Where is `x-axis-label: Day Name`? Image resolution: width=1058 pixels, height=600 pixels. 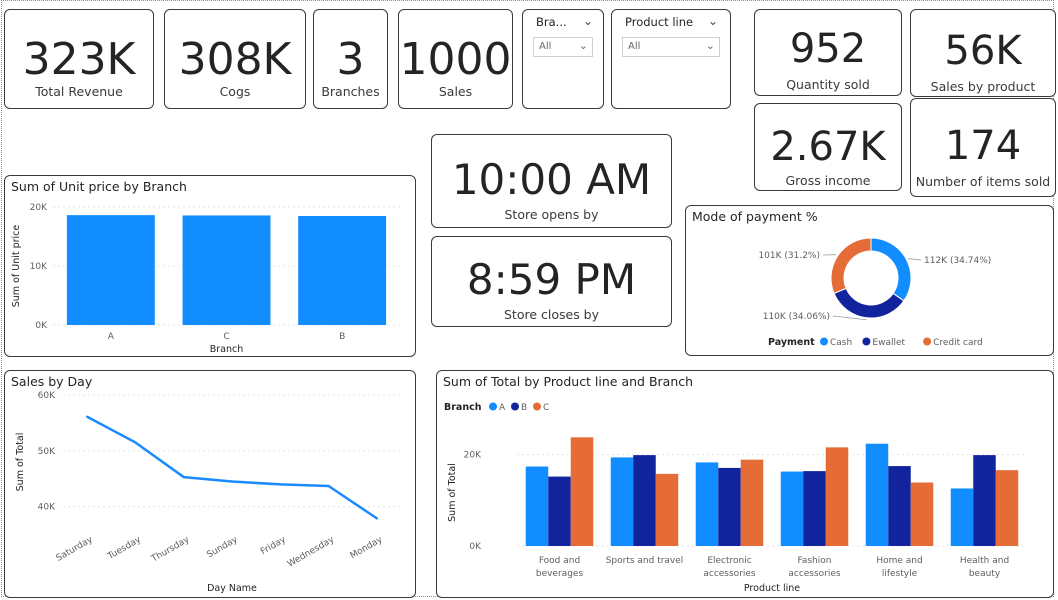 x-axis-label: Day Name is located at coordinates (232, 588).